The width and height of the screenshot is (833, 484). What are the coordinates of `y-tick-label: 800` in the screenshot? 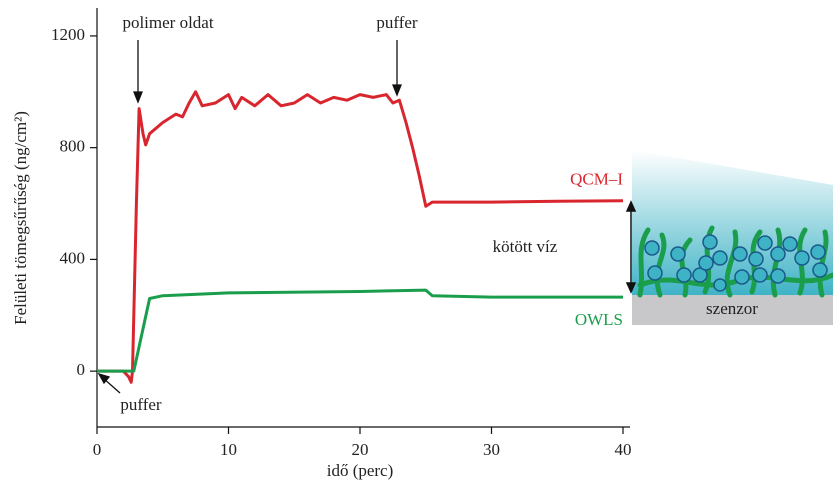 It's located at (73, 146).